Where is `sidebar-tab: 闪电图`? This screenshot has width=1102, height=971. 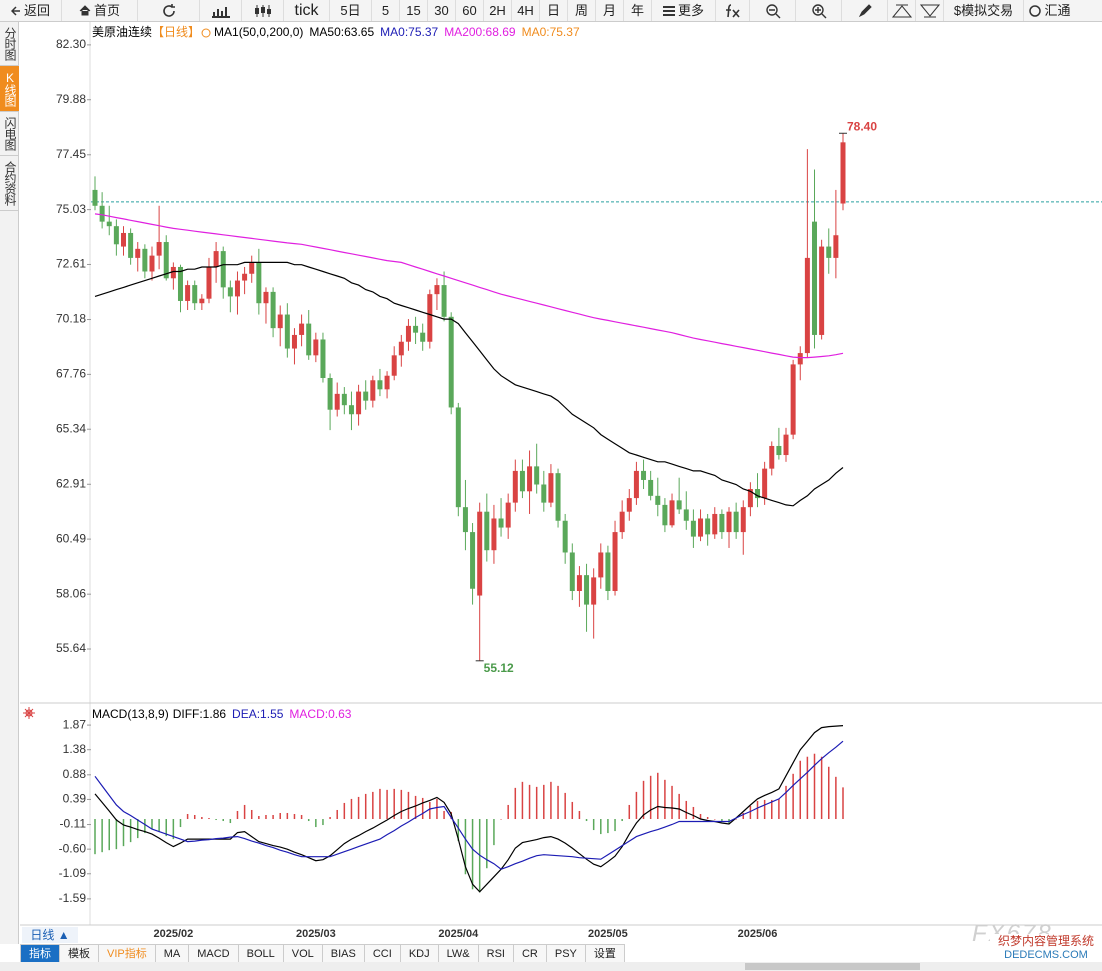
sidebar-tab: 闪电图 is located at coordinates (9, 134).